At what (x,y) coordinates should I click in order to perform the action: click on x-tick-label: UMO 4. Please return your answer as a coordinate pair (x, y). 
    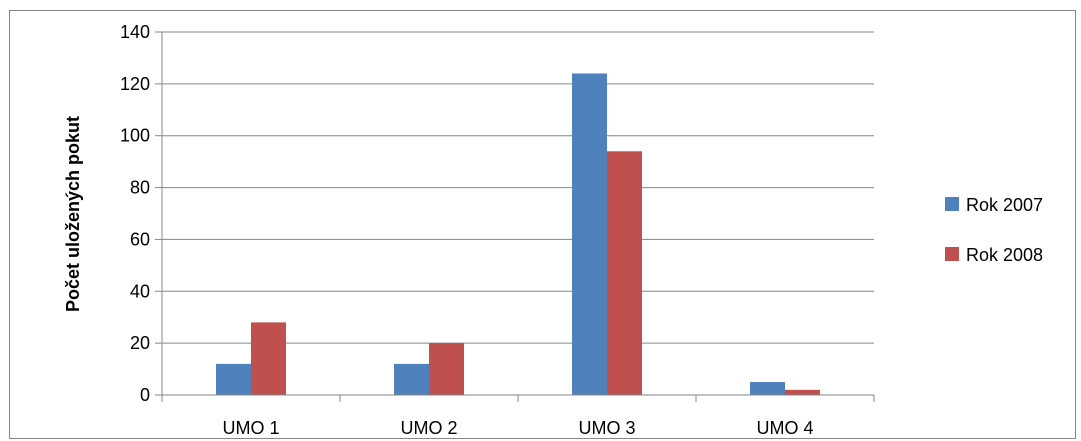
    Looking at the image, I should click on (784, 428).